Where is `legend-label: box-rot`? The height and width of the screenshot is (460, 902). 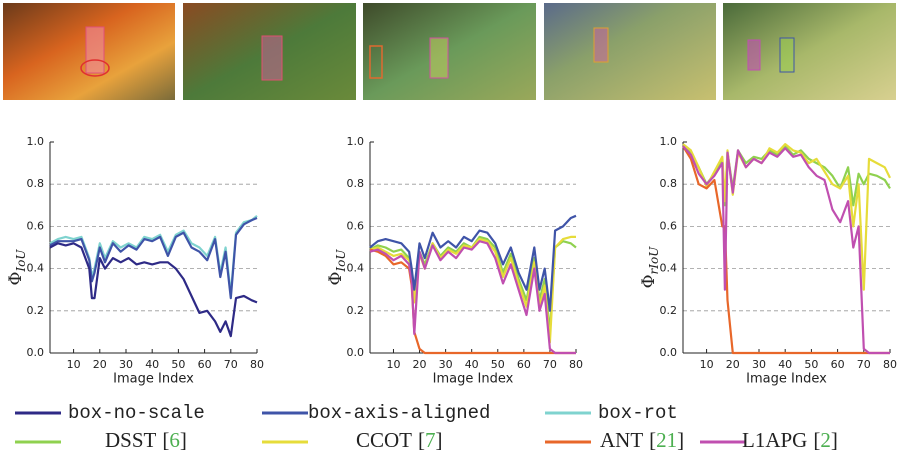 legend-label: box-rot is located at coordinates (638, 413).